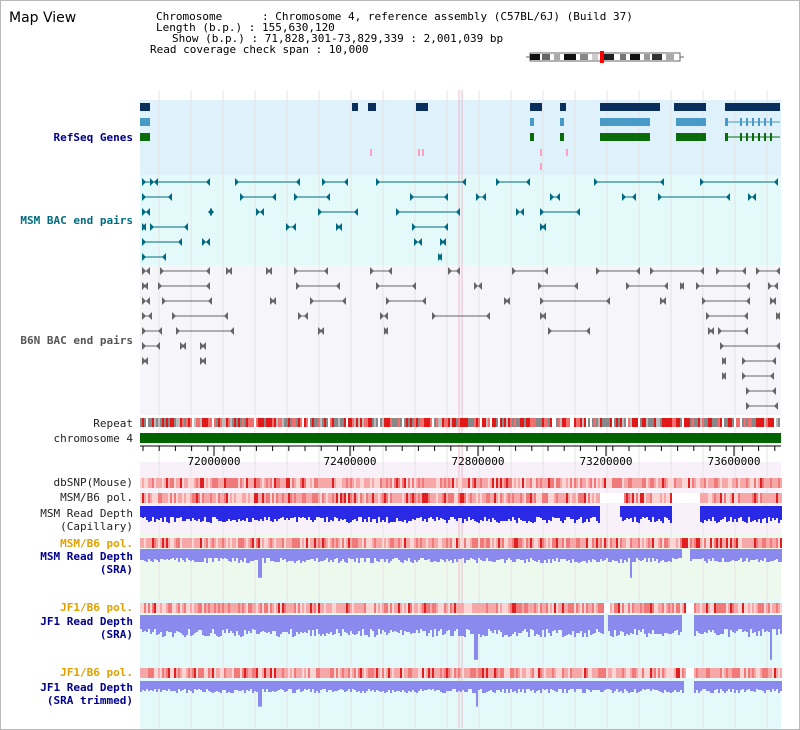  What do you see at coordinates (93, 438) in the screenshot?
I see `track-label-chromosome: chromosome 4` at bounding box center [93, 438].